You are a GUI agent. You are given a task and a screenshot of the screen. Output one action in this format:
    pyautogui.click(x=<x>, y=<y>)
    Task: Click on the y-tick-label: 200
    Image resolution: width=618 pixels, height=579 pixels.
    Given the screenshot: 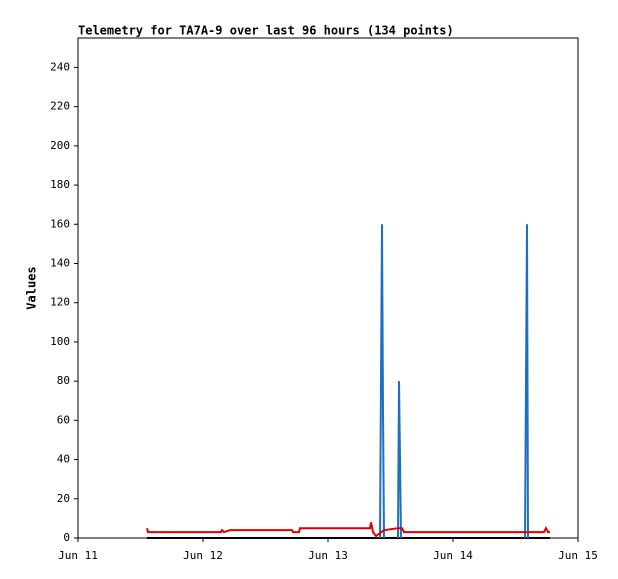 What is the action you would take?
    pyautogui.click(x=60, y=145)
    